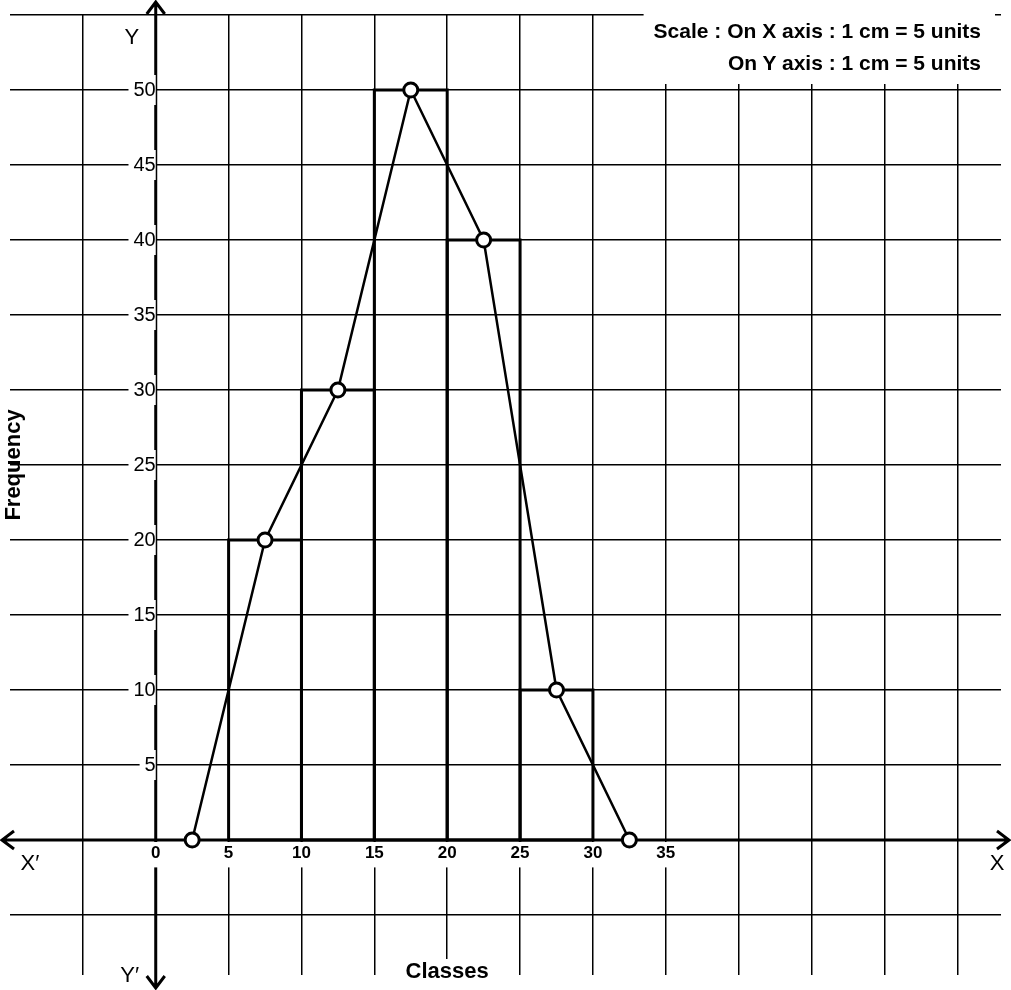  I want to click on x-tick-label: 10, so click(301, 852).